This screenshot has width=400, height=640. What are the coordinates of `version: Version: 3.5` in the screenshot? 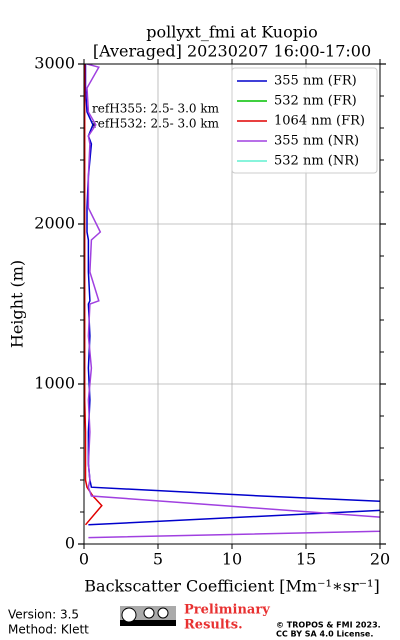 It's located at (43, 615).